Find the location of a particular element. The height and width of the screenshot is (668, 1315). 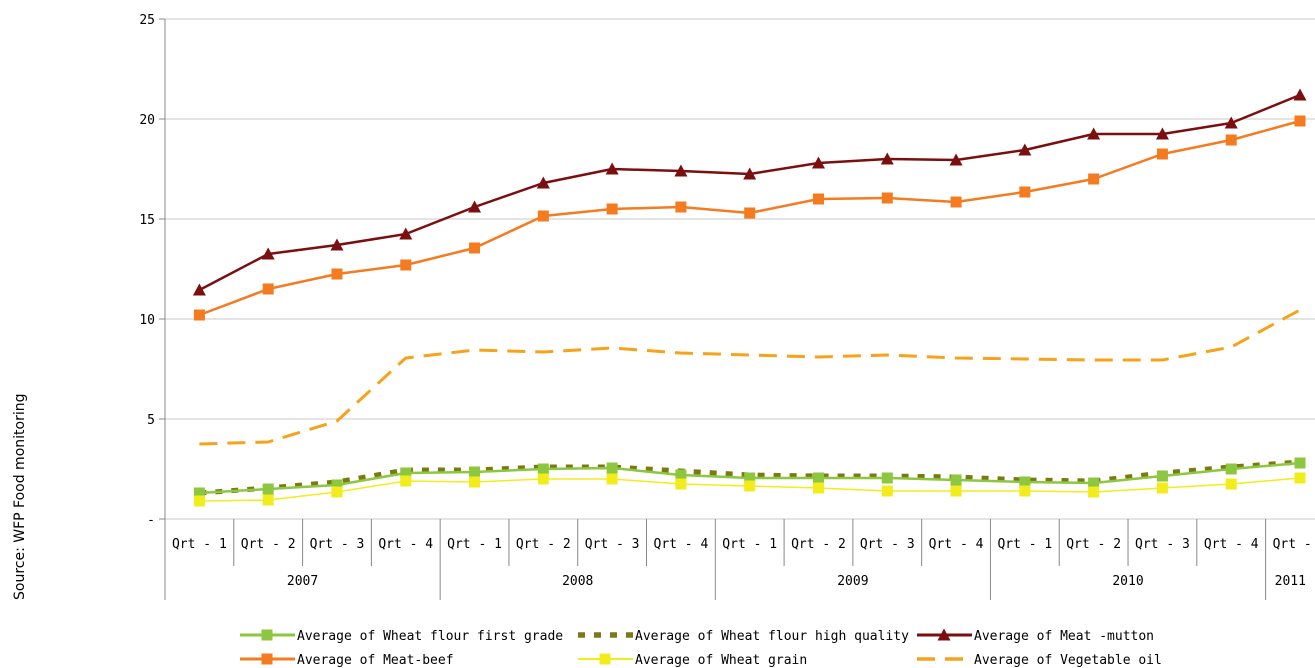

legend-item: Average of Meat-beef is located at coordinates (347, 660).